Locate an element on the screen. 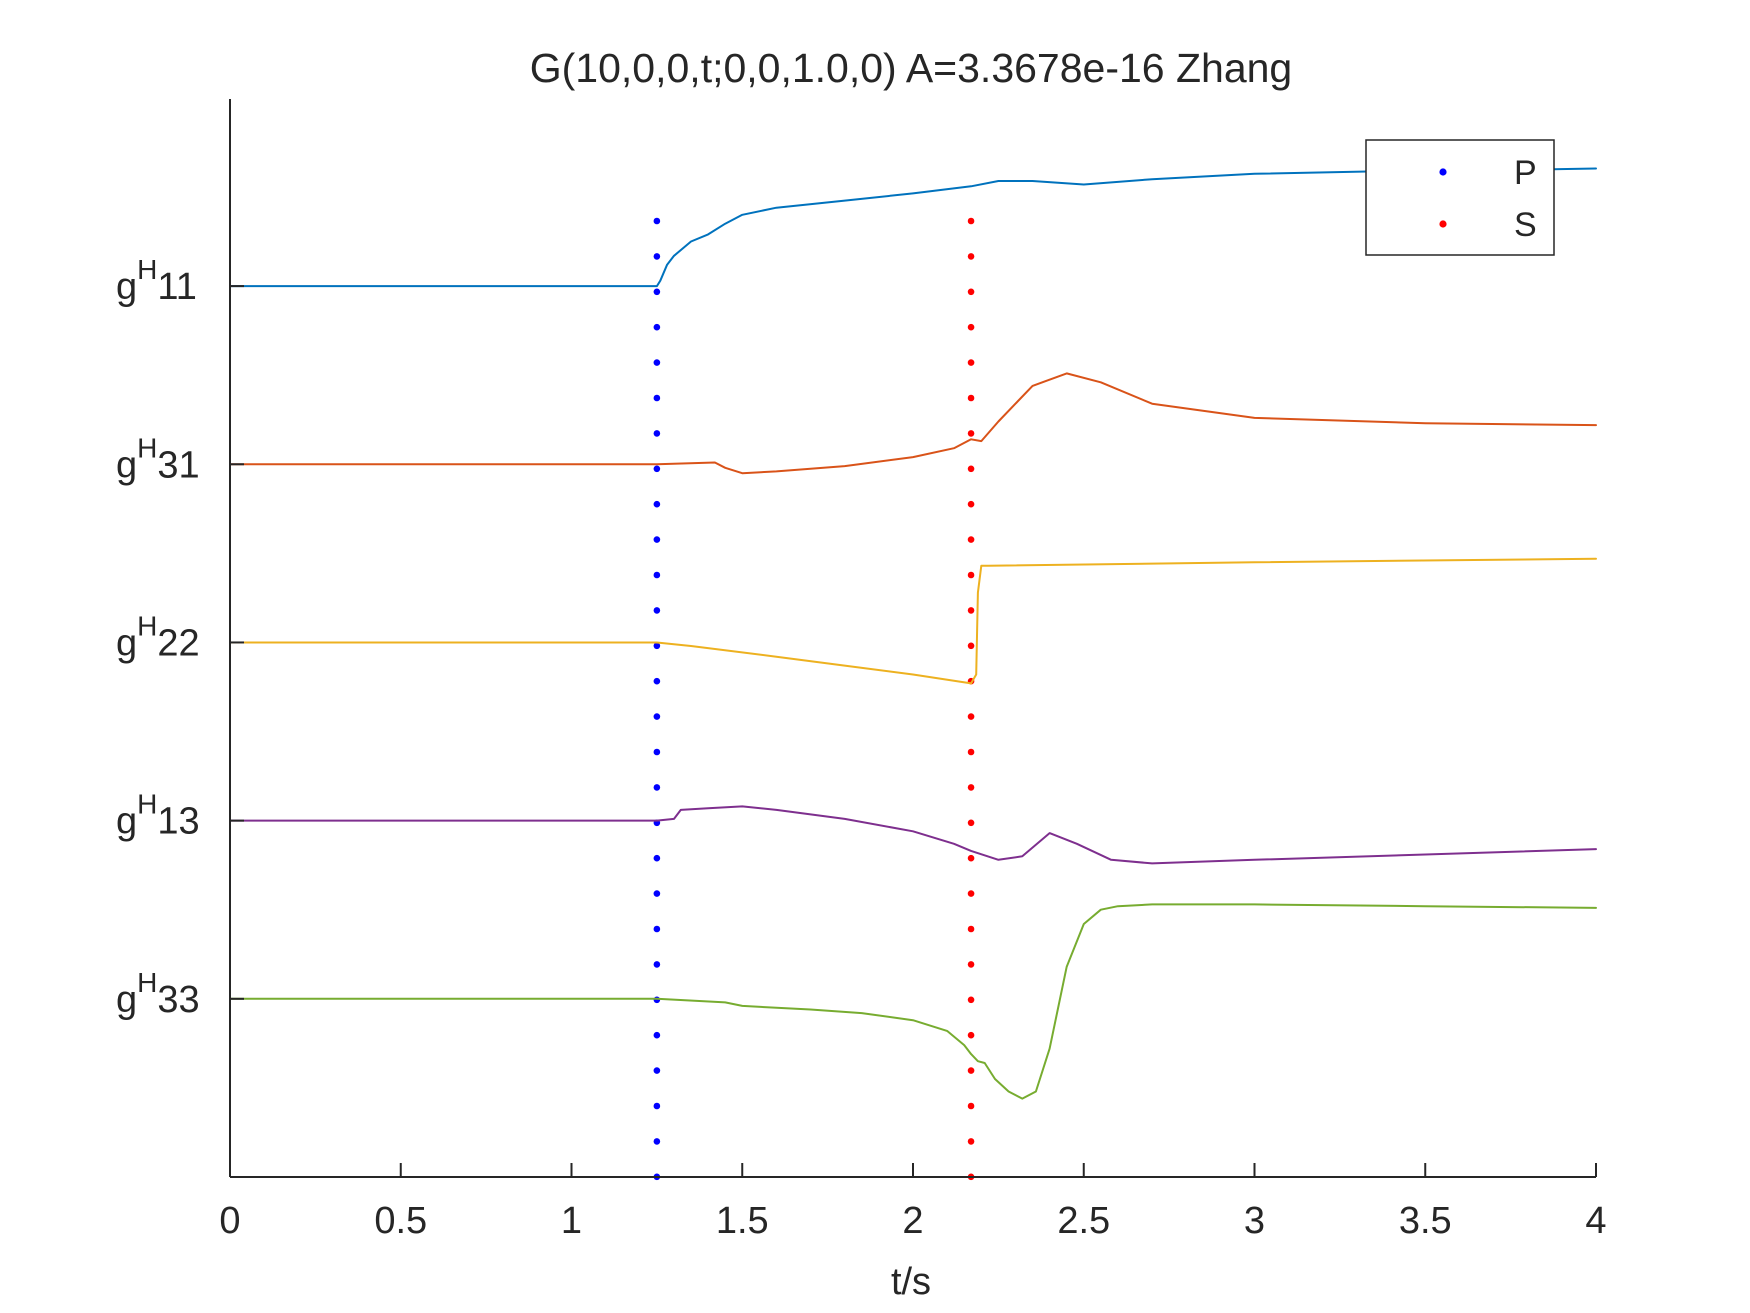 The width and height of the screenshot is (1750, 1313). y-tick-label-gH13: gH13 is located at coordinates (158, 816).